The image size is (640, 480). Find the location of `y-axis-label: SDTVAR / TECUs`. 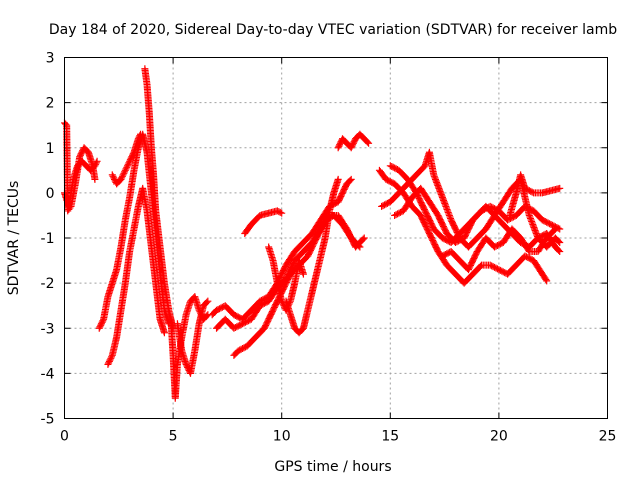

y-axis-label: SDTVAR / TECUs is located at coordinates (14, 238).